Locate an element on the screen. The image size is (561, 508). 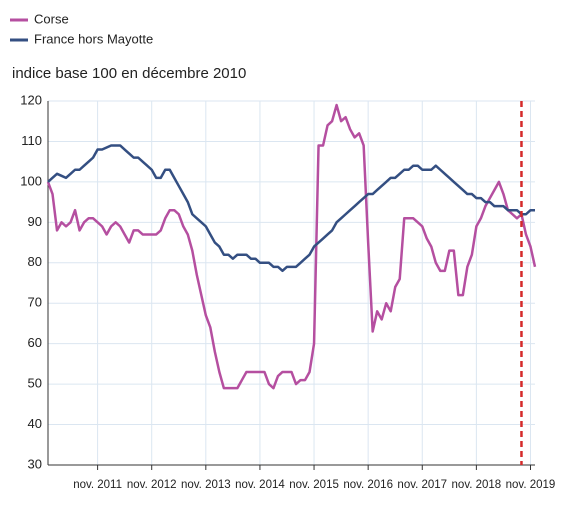
x-tick-label: nov. 2012 is located at coordinates (152, 485).